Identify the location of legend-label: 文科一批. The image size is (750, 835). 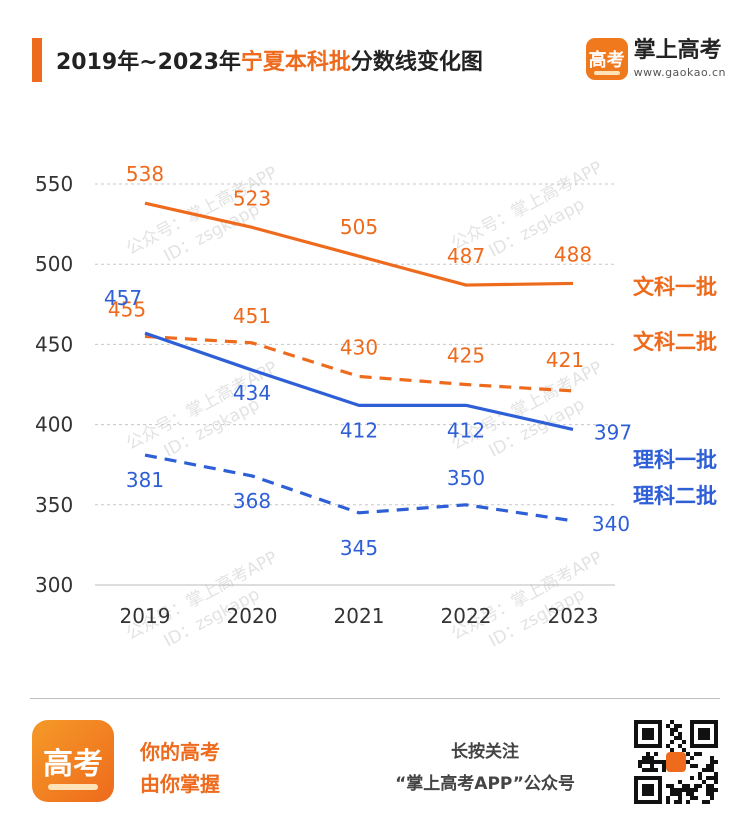
(675, 287).